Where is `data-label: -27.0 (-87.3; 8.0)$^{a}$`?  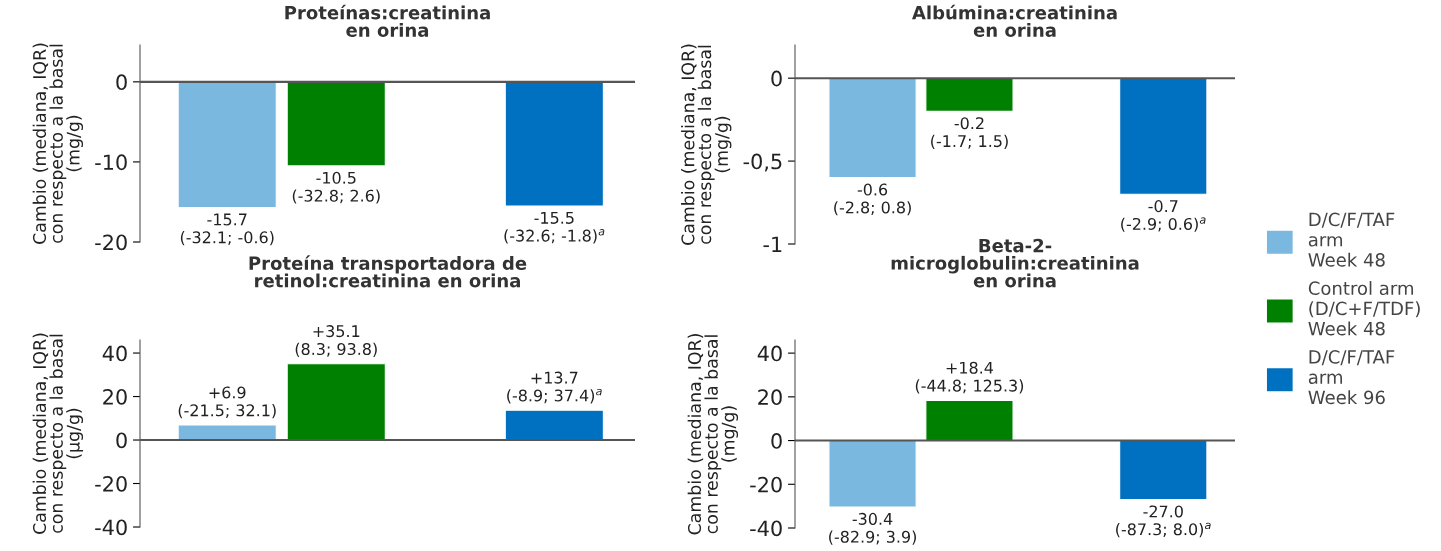 data-label: -27.0 (-87.3; 8.0)$^{a}$ is located at coordinates (1163, 521).